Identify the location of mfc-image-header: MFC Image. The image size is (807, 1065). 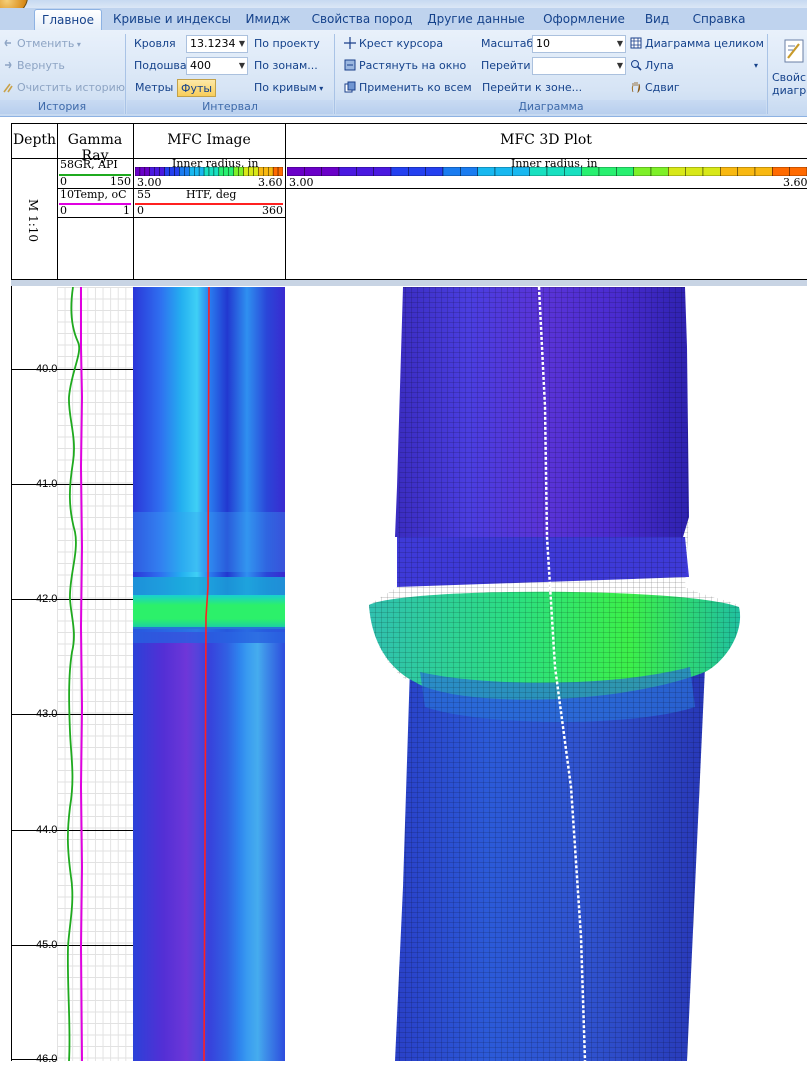
(209, 140).